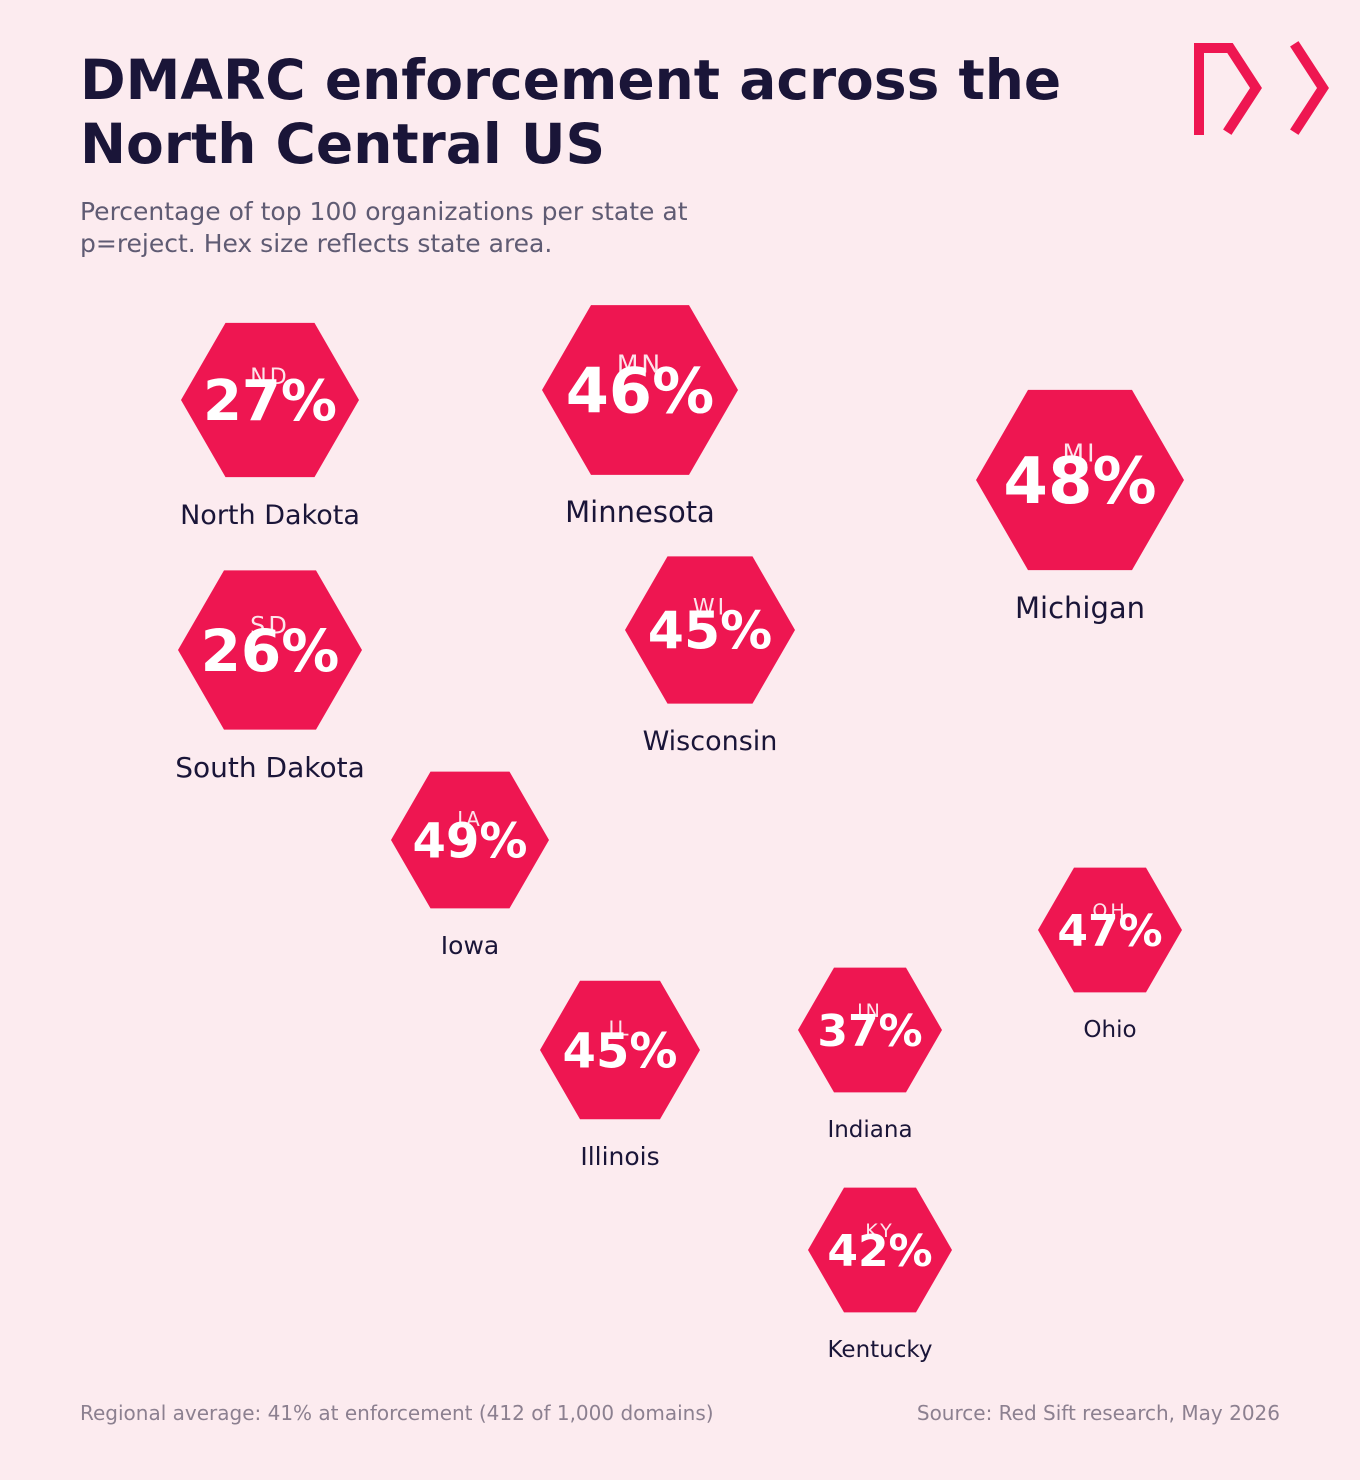 The height and width of the screenshot is (1480, 1360). What do you see at coordinates (619, 1029) in the screenshot?
I see `state-abbreviation: IL` at bounding box center [619, 1029].